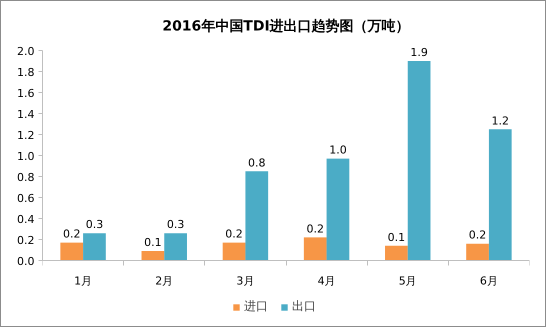 This screenshot has width=546, height=327. Describe the element at coordinates (26, 156) in the screenshot. I see `y-tick-label: 1.0` at that location.